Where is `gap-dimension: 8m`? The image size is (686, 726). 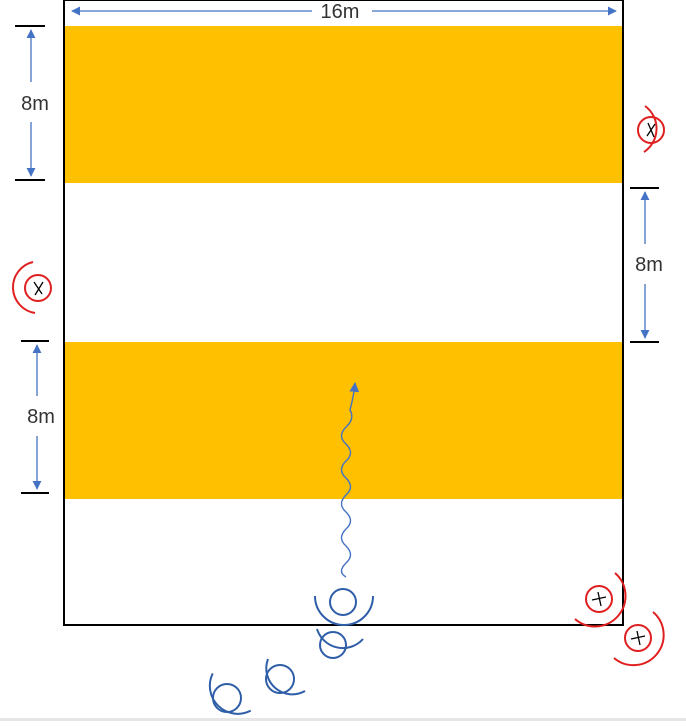 gap-dimension: 8m is located at coordinates (646, 265).